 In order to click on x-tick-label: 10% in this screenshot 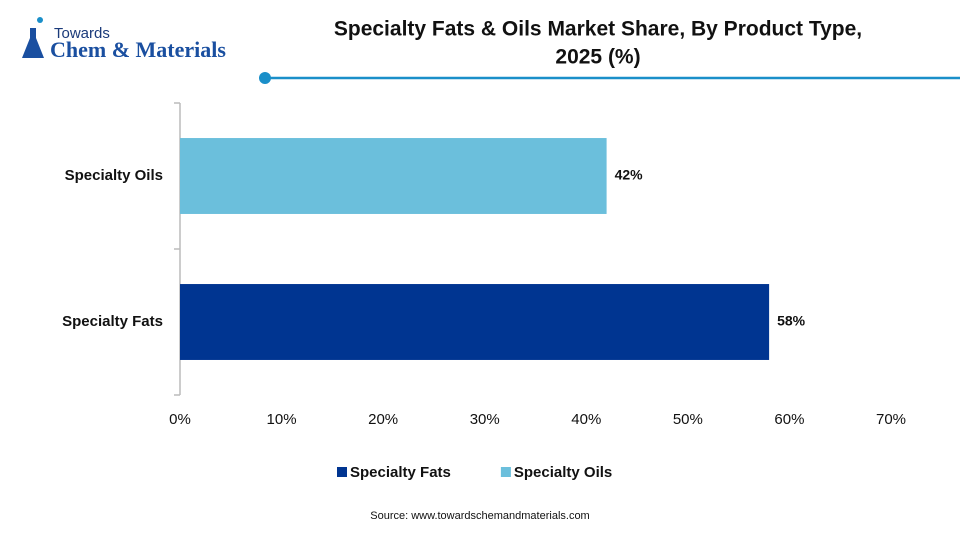, I will do `click(282, 419)`.